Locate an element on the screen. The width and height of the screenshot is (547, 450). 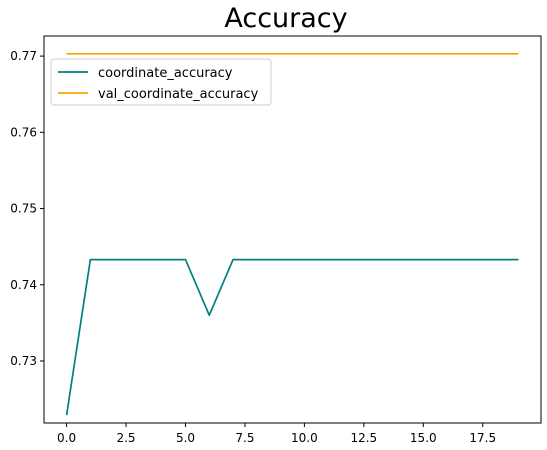
x-tick-label: 2.5 is located at coordinates (125, 438).